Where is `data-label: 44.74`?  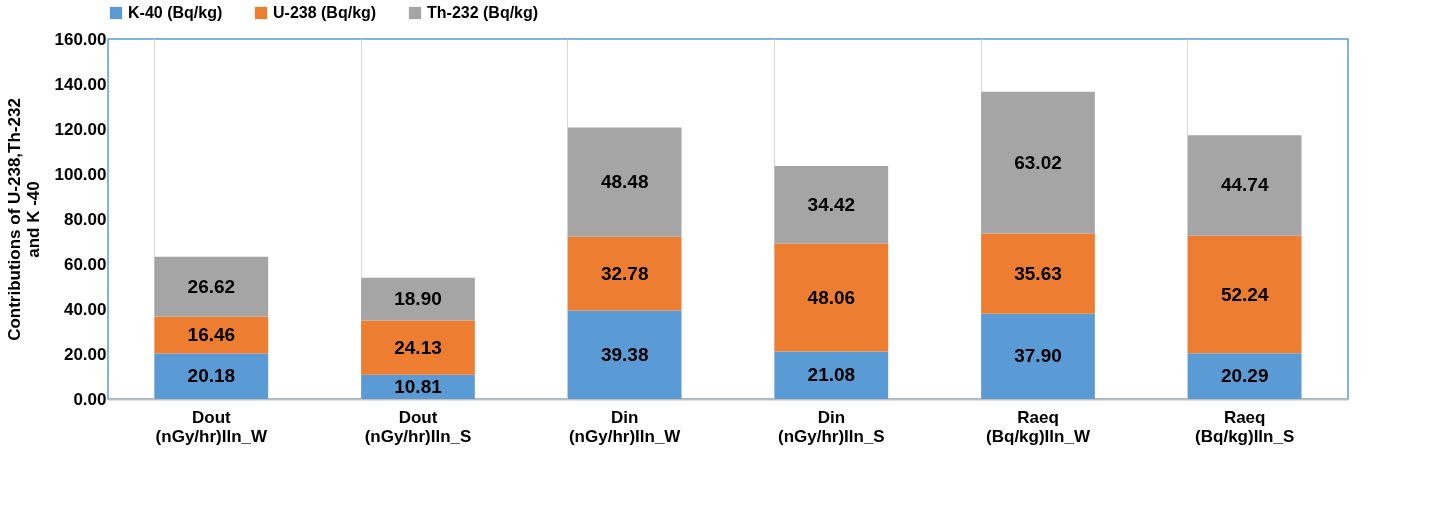 data-label: 44.74 is located at coordinates (1244, 185).